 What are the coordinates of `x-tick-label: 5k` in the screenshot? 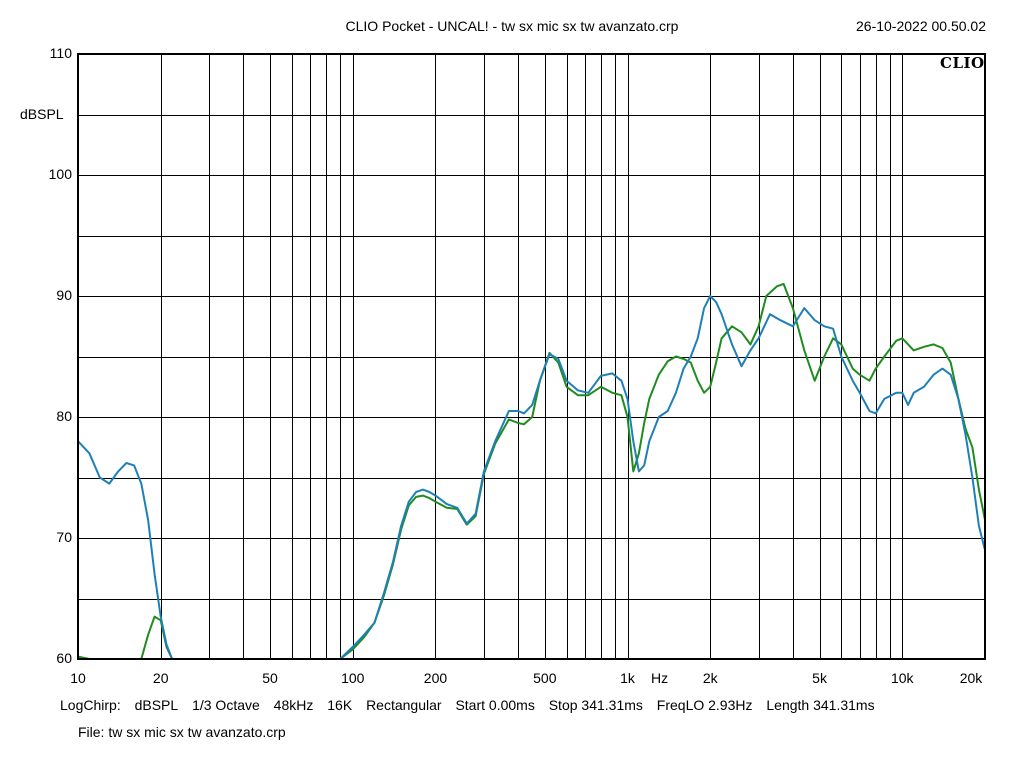 It's located at (819, 678).